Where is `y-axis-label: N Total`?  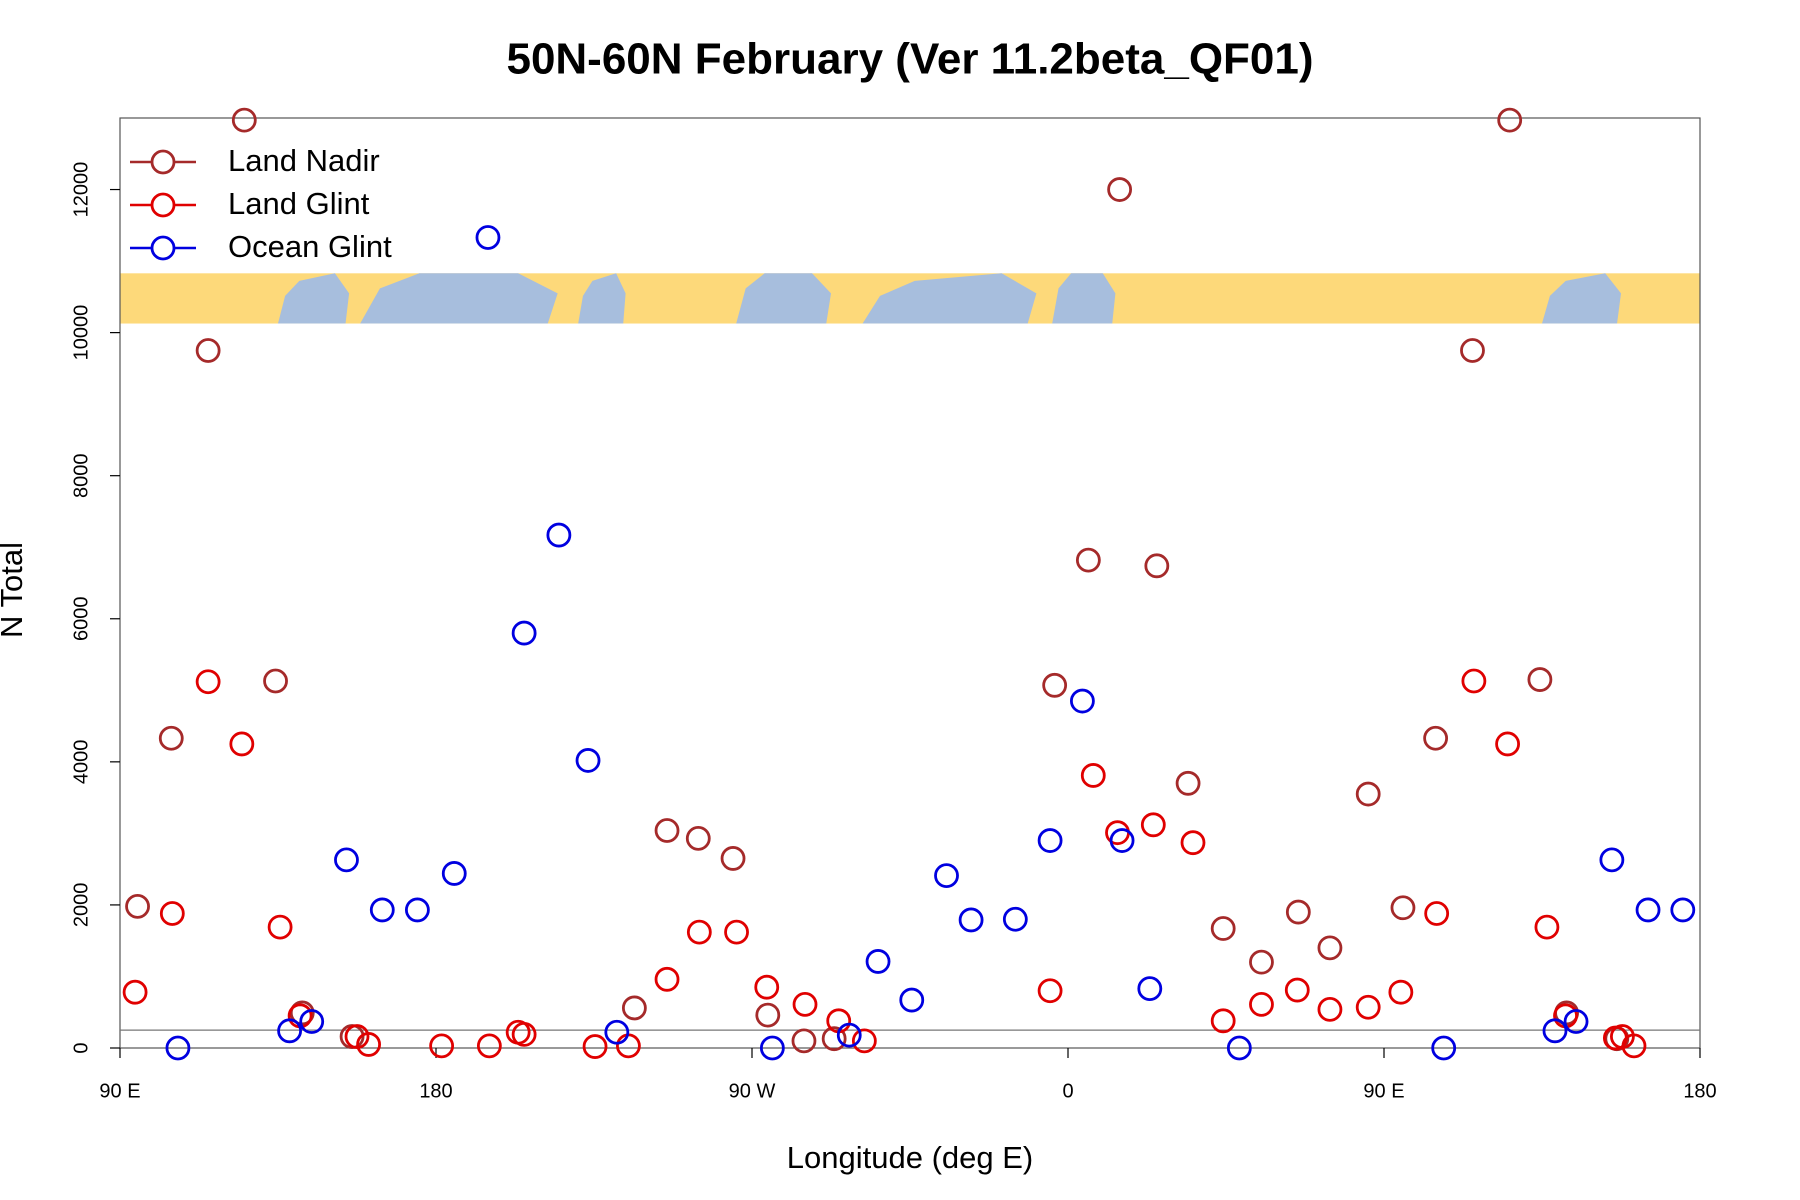
y-axis-label: N Total is located at coordinates (14, 590).